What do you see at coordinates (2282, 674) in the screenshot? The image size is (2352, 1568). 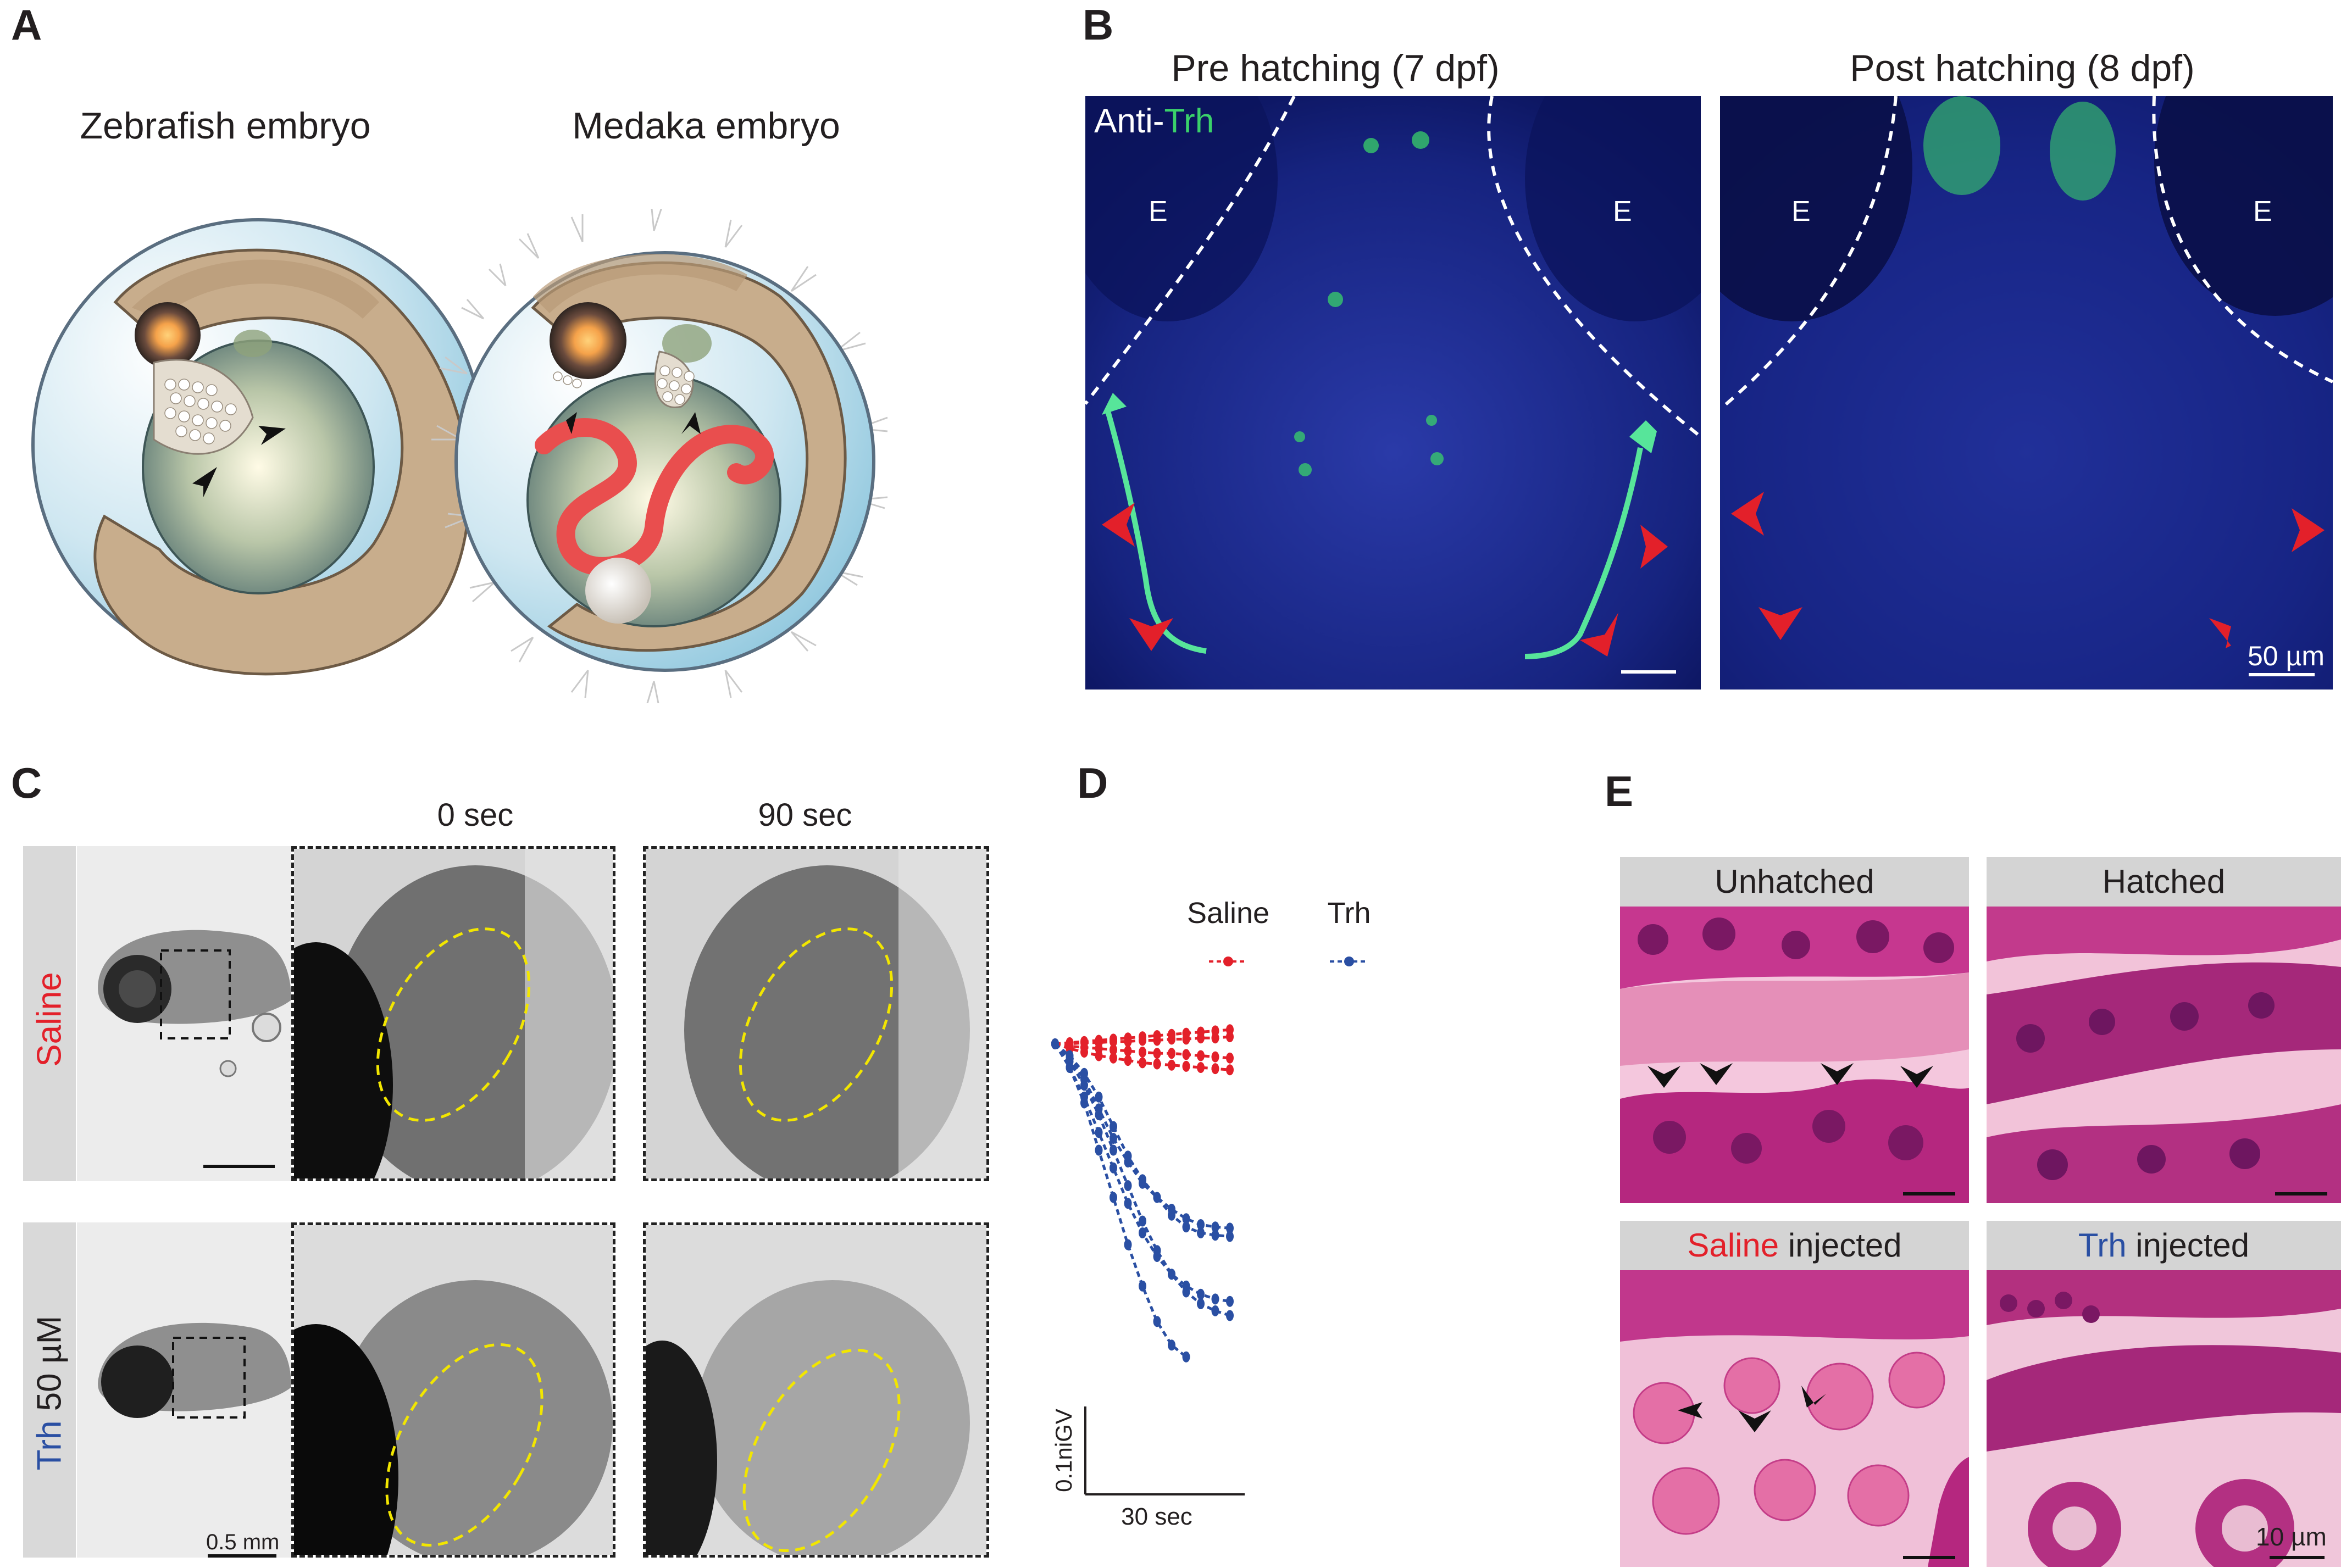 I see `post-hatching-scale-bar` at bounding box center [2282, 674].